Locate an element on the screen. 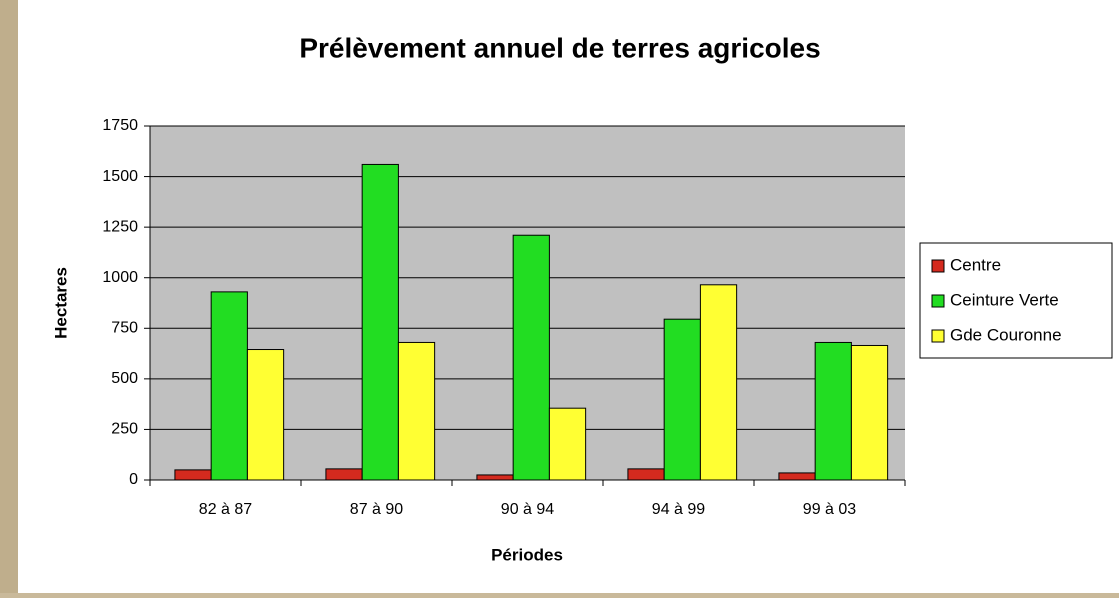 This screenshot has width=1119, height=598. x-tick-label: 94 à 99 is located at coordinates (678, 509).